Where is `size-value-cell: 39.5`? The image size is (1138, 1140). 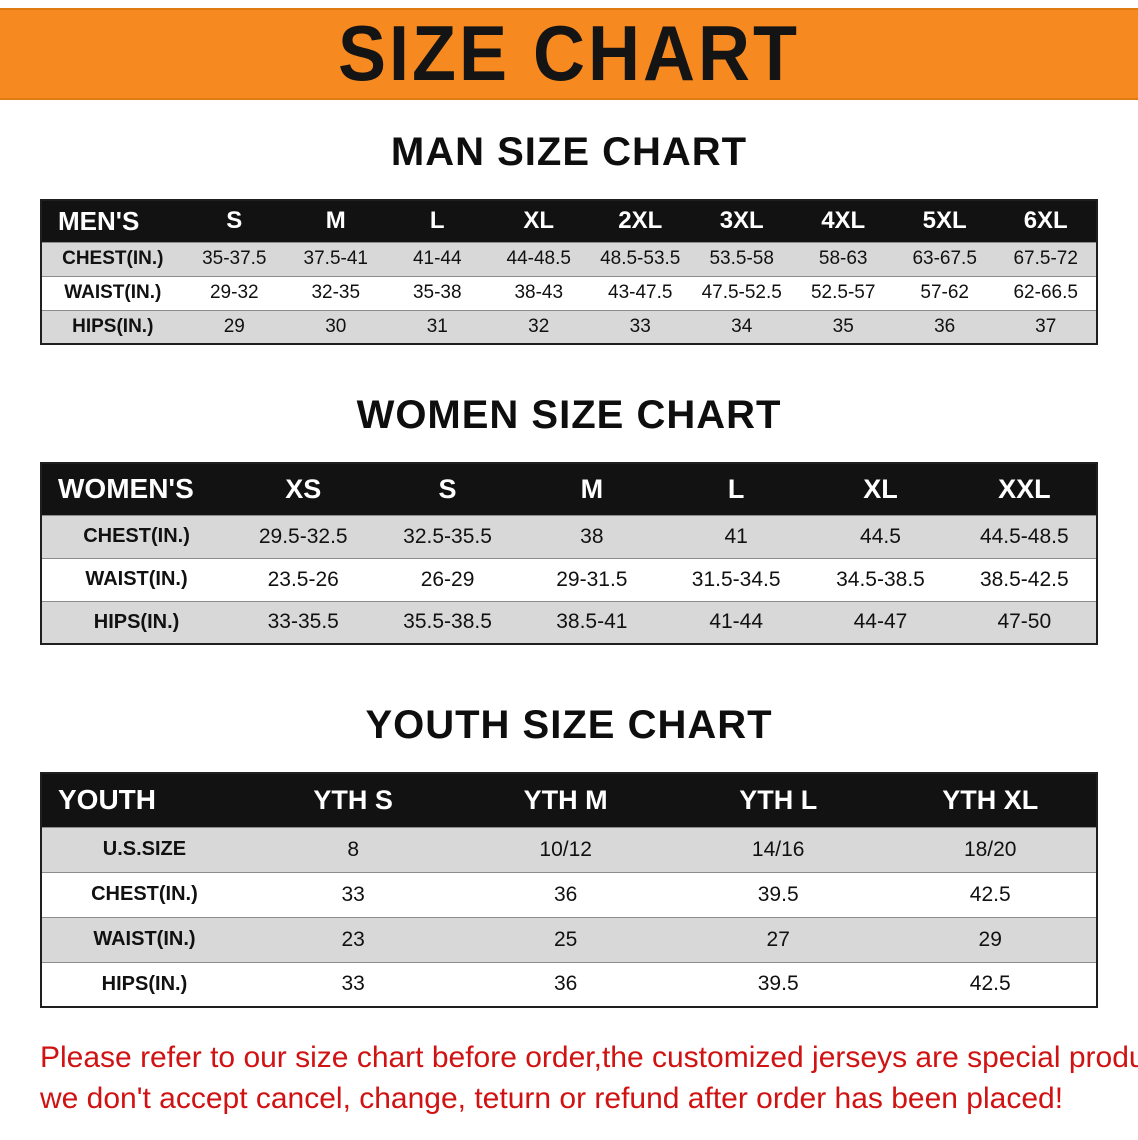
size-value-cell: 39.5 is located at coordinates (778, 894).